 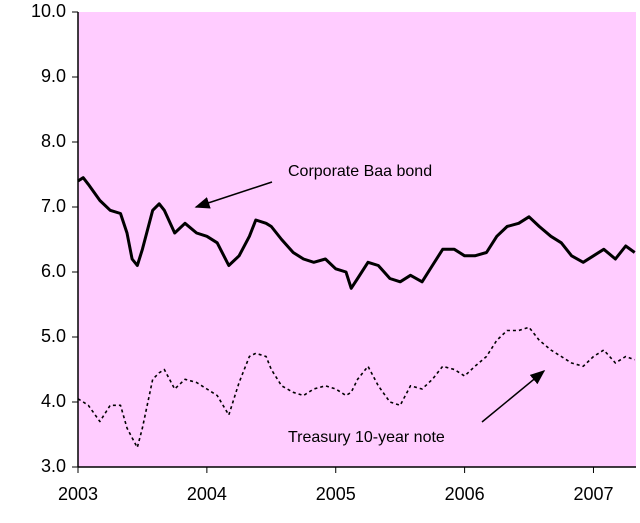 I want to click on annotation: Treasury 10-year note, so click(x=366, y=437).